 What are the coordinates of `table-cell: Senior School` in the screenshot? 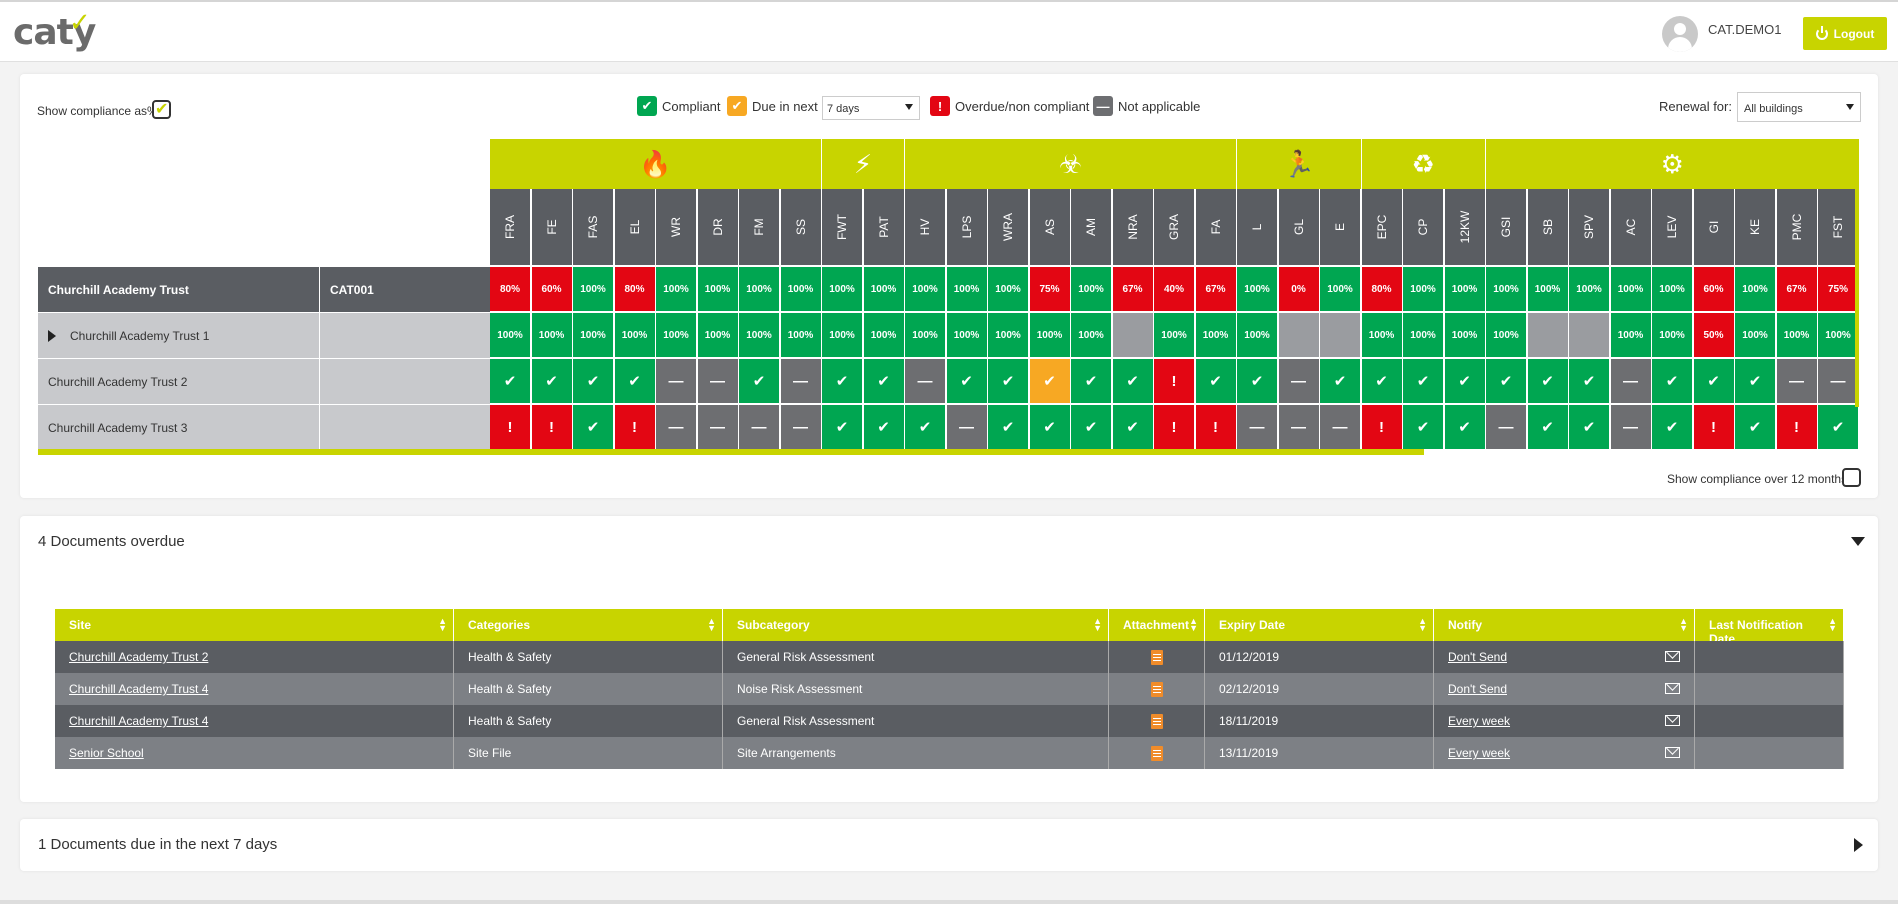 It's located at (254, 753).